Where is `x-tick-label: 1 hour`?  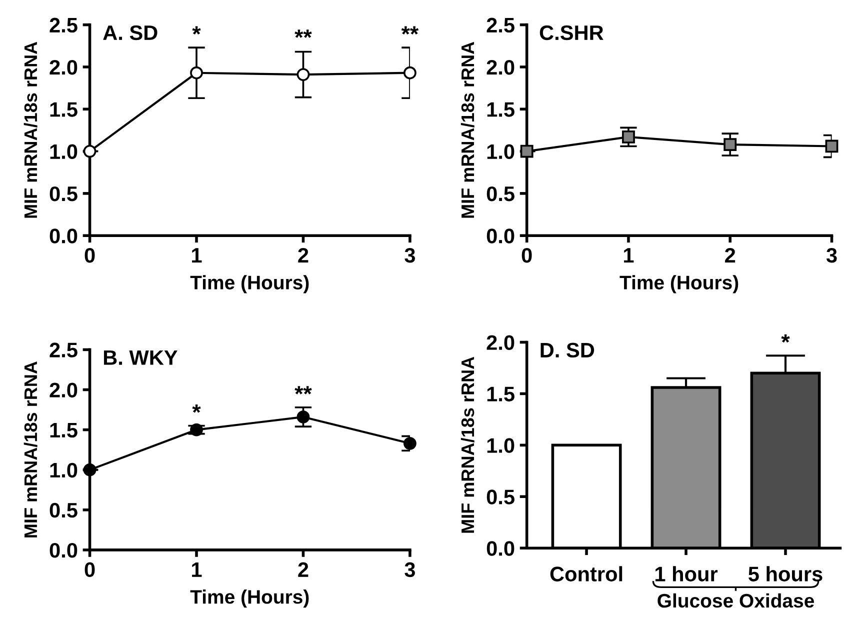
x-tick-label: 1 hour is located at coordinates (687, 574).